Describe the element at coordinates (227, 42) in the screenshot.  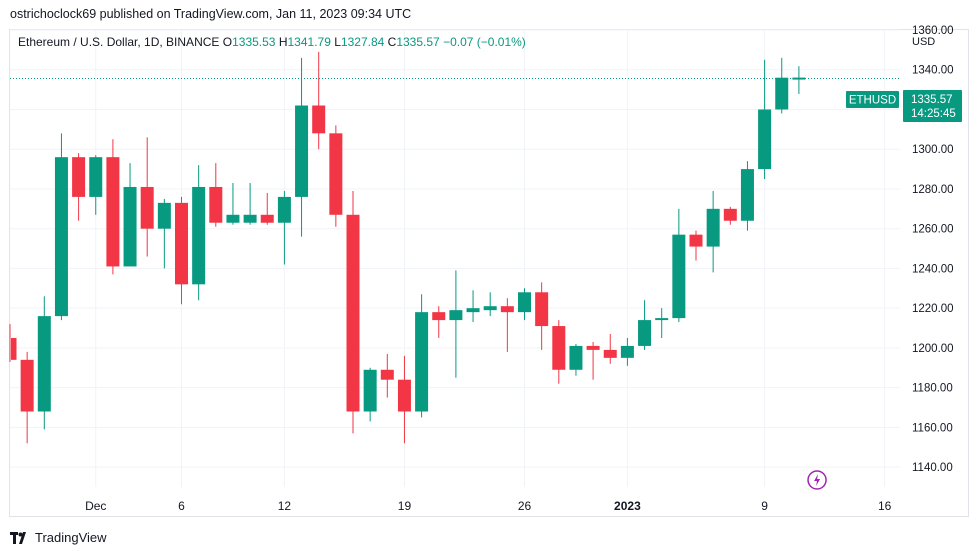
I see `legend-open-label: O` at that location.